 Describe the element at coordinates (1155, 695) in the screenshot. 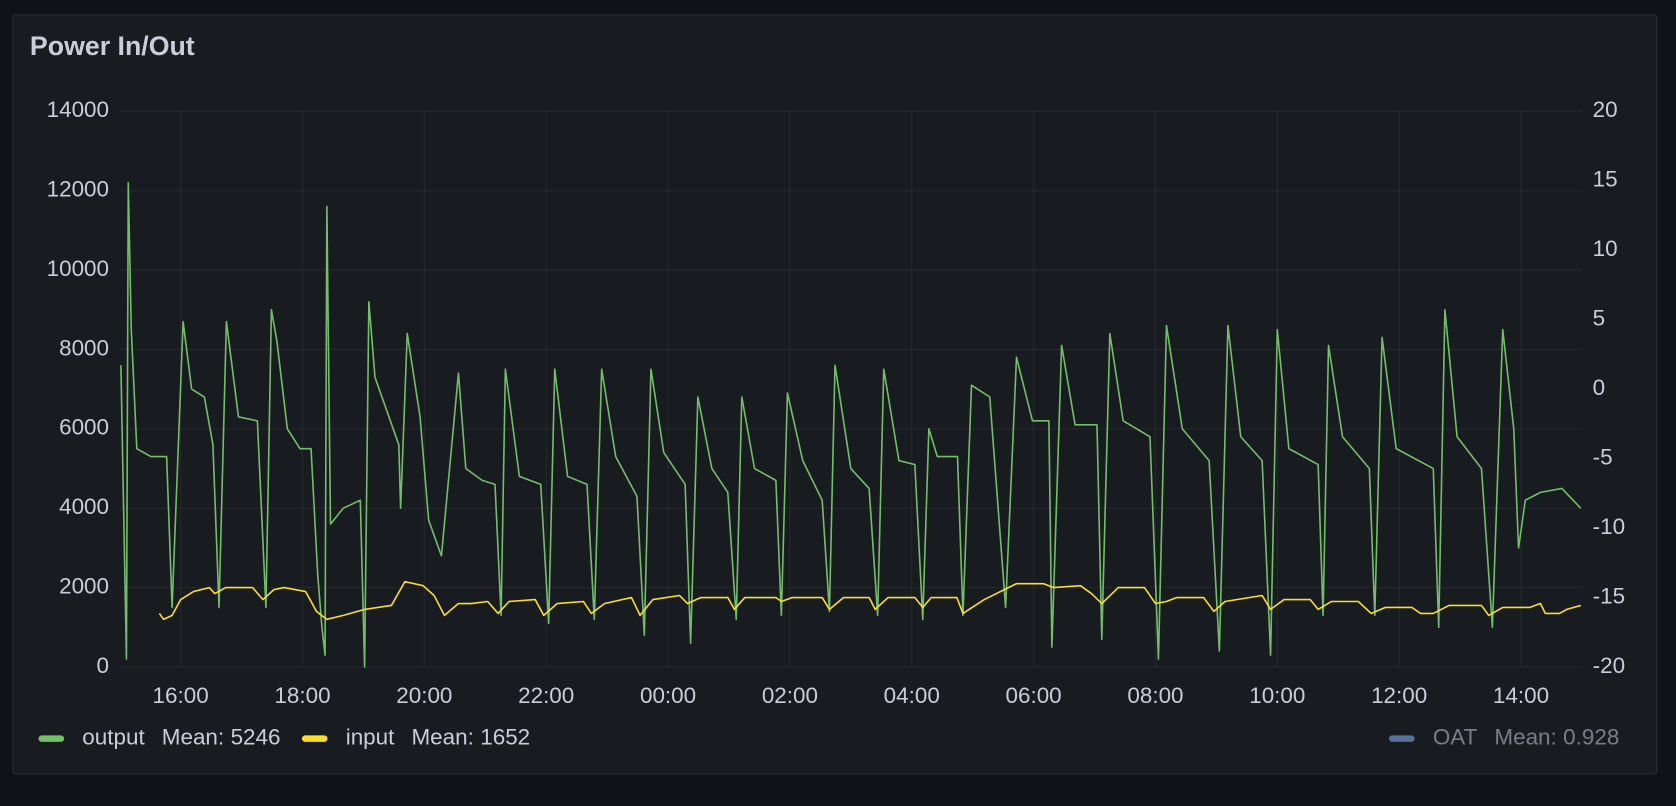

I see `x-tick-label: 08:00` at that location.